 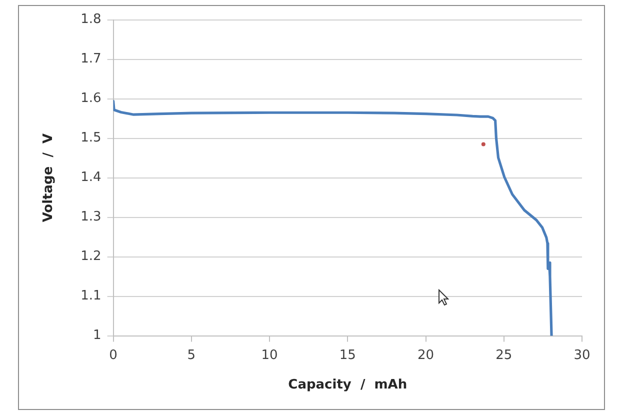 What do you see at coordinates (91, 20) in the screenshot?
I see `y-tick-label: 1.8` at bounding box center [91, 20].